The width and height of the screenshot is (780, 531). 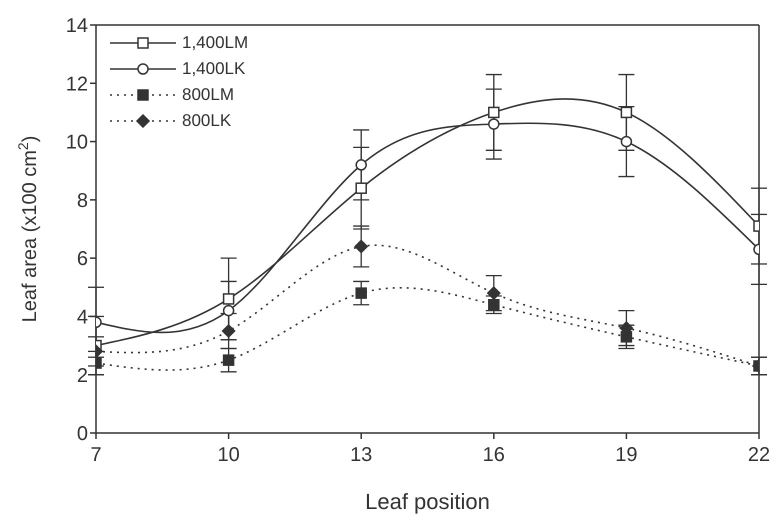 I want to click on y-tick-label: 8, so click(x=82, y=201).